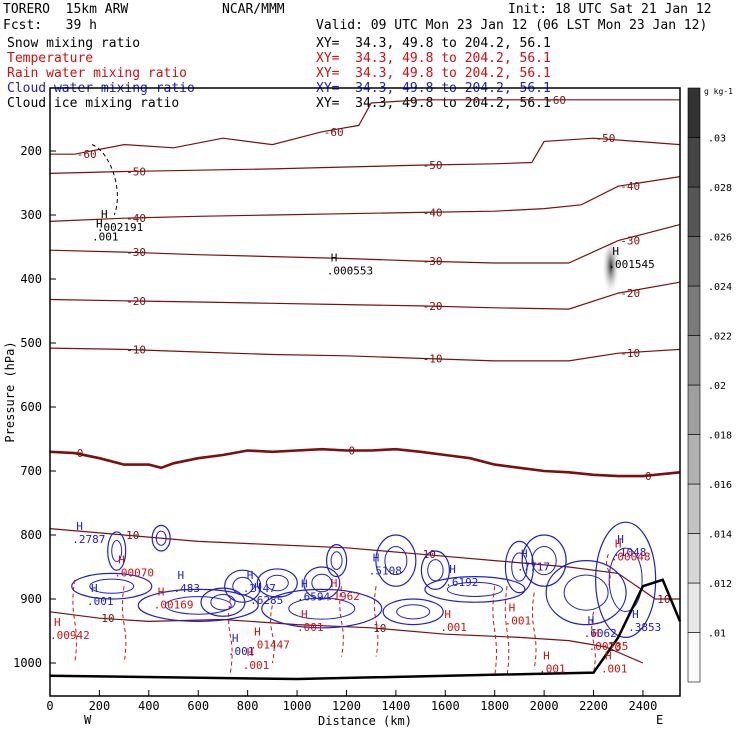 This screenshot has height=740, width=740. What do you see at coordinates (659, 720) in the screenshot?
I see `east-label: E` at bounding box center [659, 720].